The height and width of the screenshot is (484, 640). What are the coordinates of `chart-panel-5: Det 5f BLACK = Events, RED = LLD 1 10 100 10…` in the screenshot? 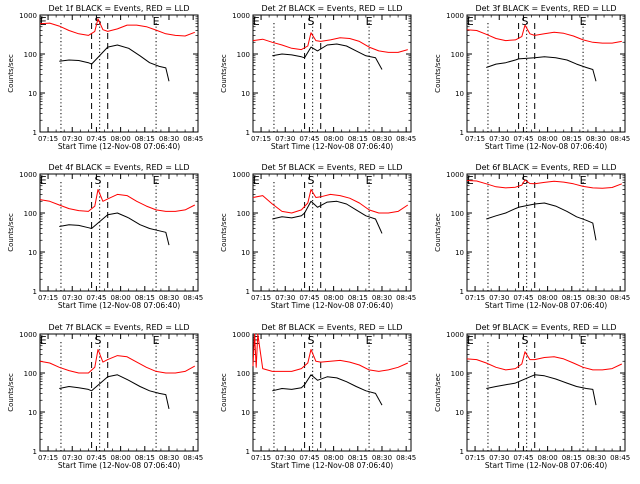 It's located at (318, 236).